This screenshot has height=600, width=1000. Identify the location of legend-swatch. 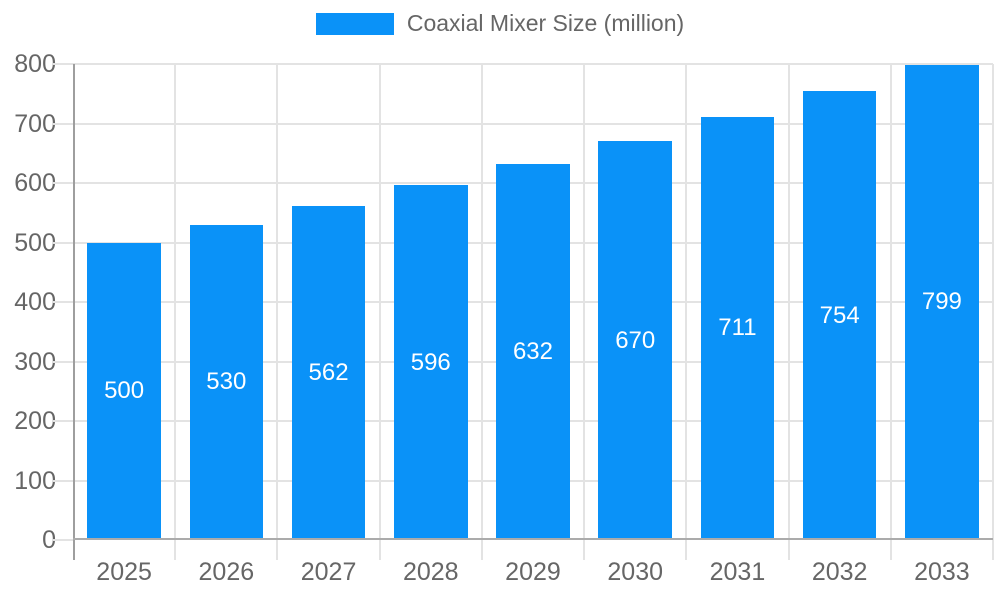
(354, 23).